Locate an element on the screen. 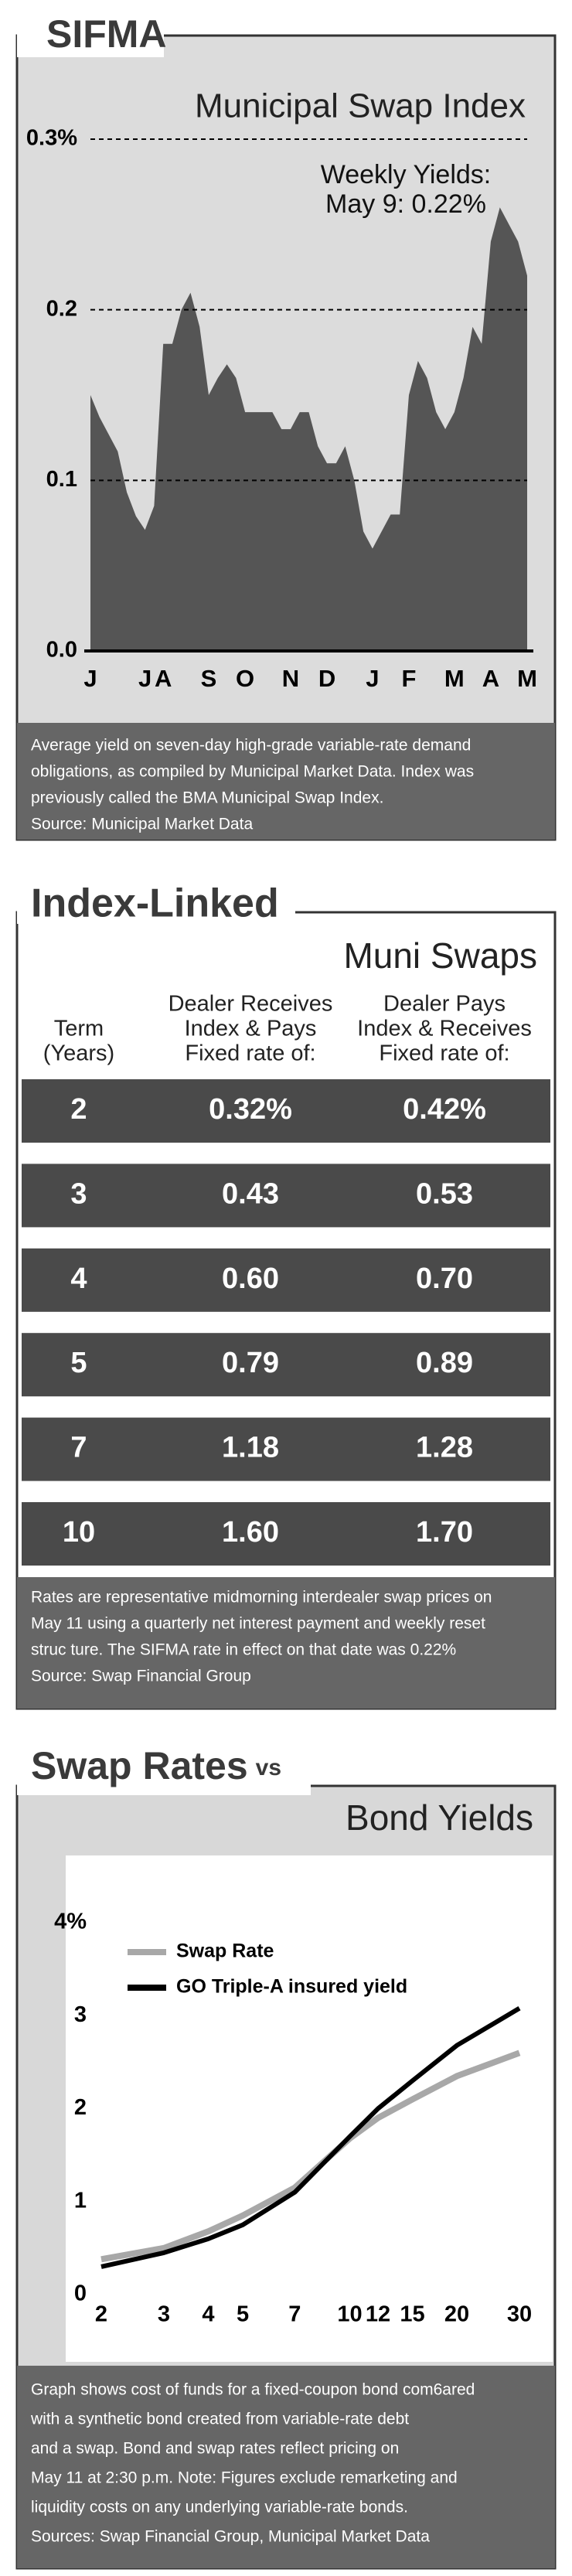 Image resolution: width=572 pixels, height=2576 pixels. table-cell: 0.70 is located at coordinates (444, 1278).